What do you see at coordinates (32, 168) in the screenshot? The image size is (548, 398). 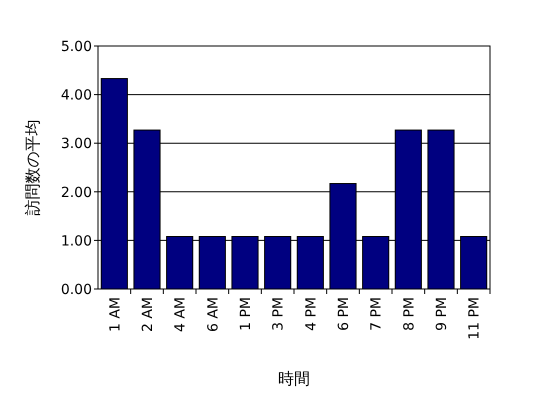 I see `y-axis-title: 訪問数の平均` at bounding box center [32, 168].